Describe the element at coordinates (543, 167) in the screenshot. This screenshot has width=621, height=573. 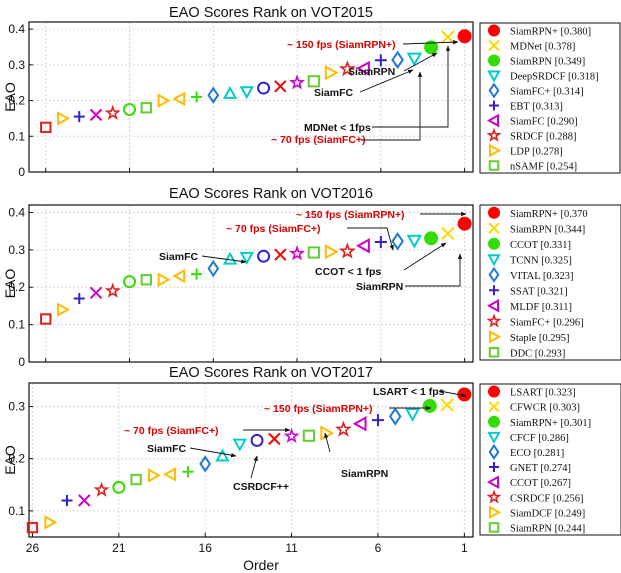
I see `legend-entry: nSAMF [0.254]` at that location.